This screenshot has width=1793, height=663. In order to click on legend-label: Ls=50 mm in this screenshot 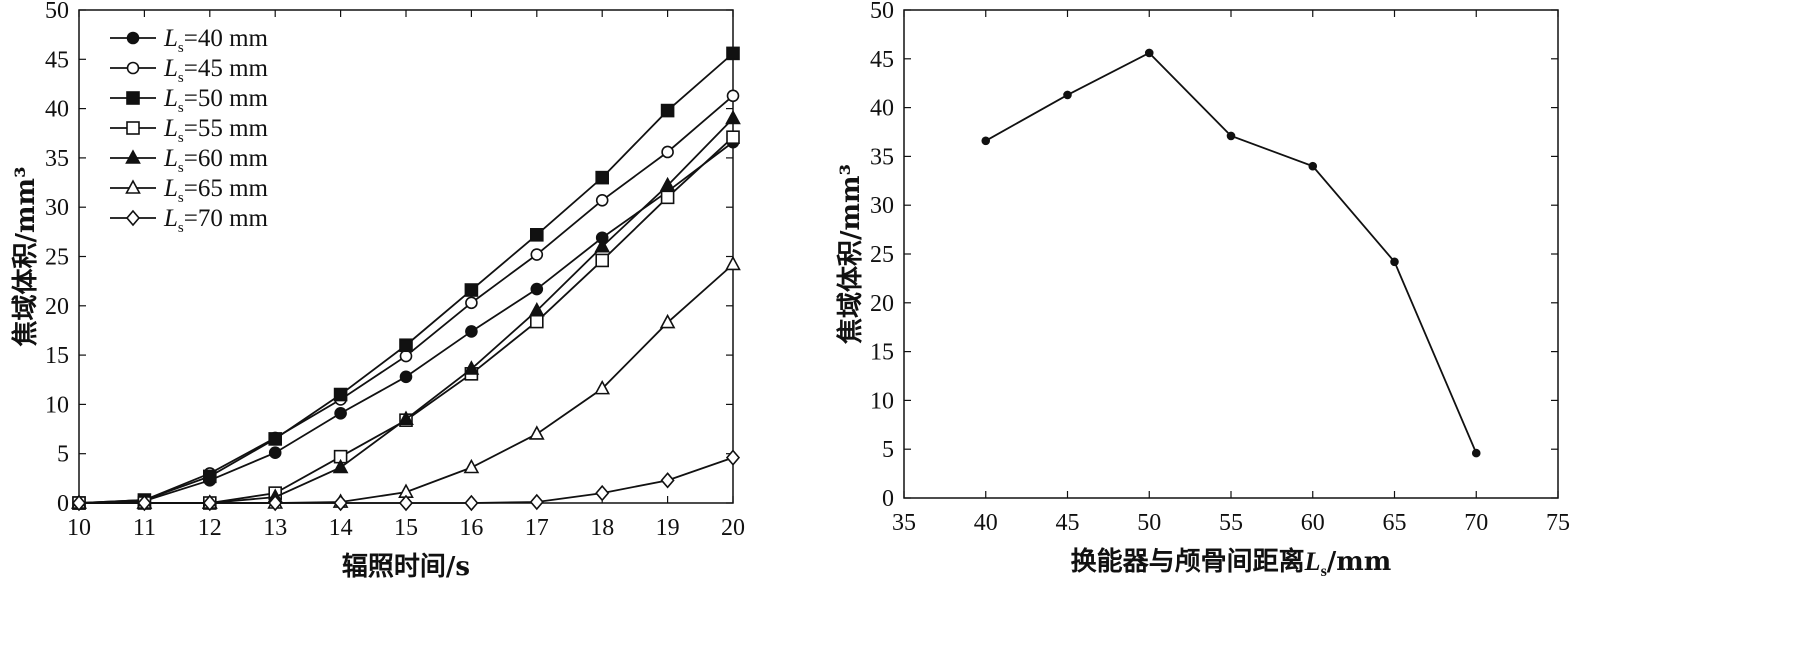, I will do `click(216, 100)`.